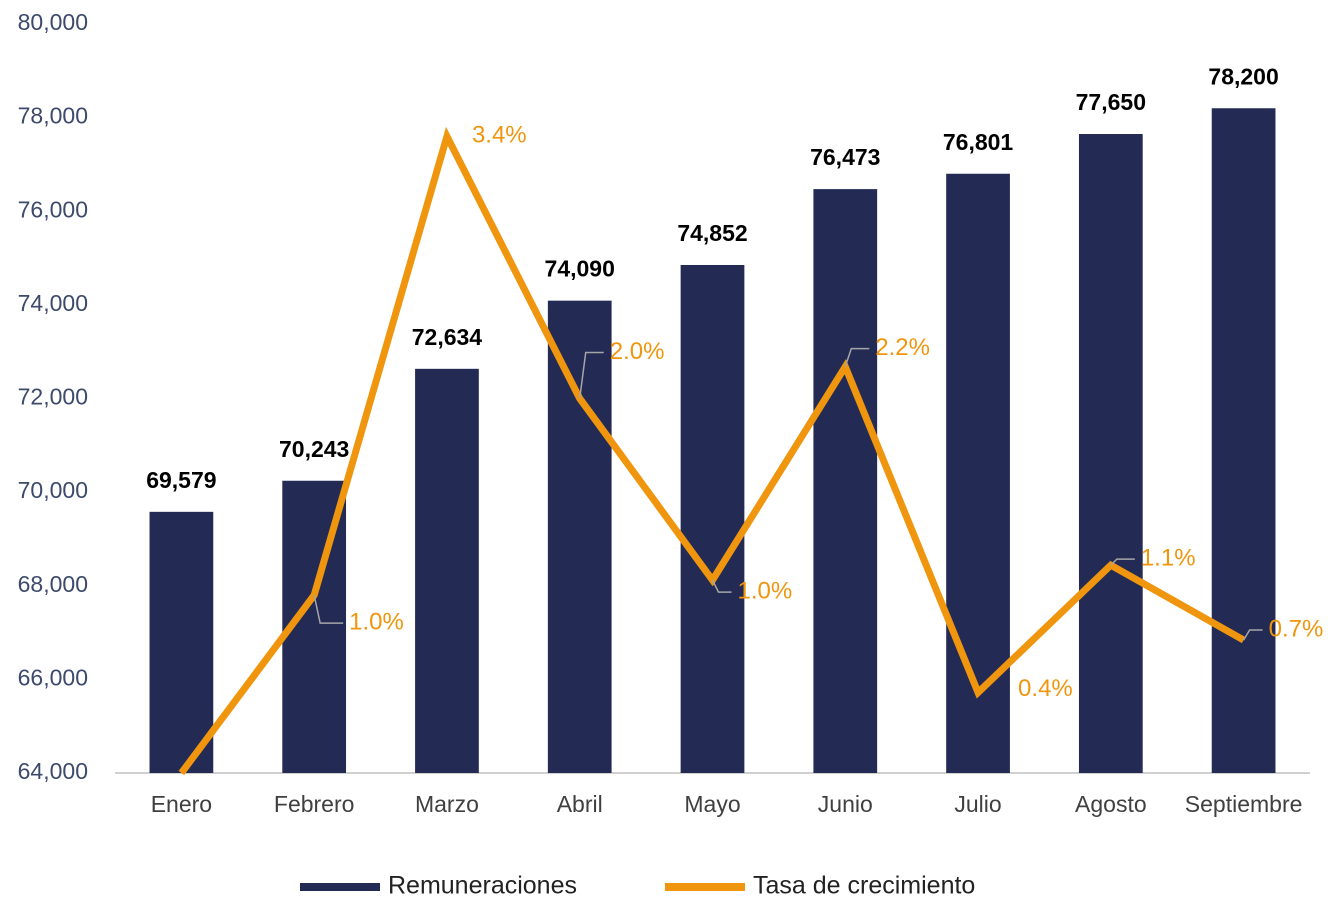 Image resolution: width=1336 pixels, height=904 pixels. I want to click on line-value-label: 1.1%, so click(1168, 557).